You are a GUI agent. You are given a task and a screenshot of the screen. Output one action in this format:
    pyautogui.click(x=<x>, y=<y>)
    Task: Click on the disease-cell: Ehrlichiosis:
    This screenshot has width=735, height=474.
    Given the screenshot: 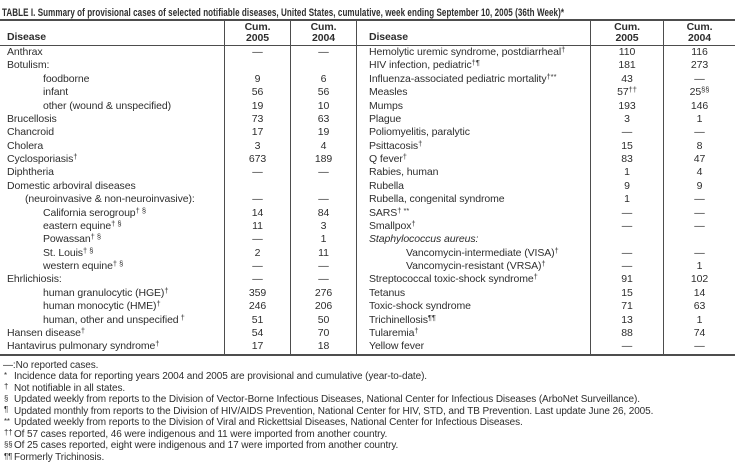 What is the action you would take?
    pyautogui.click(x=112, y=279)
    